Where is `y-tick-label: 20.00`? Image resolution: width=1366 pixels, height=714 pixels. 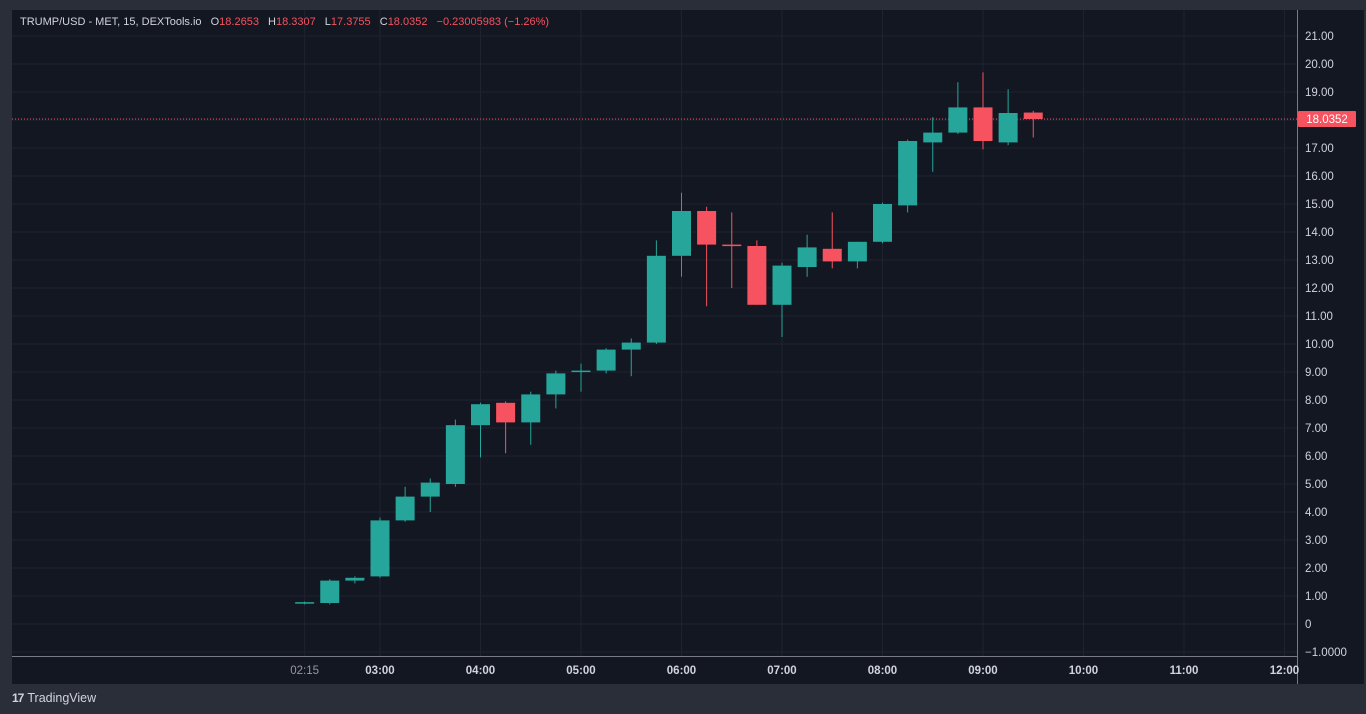
y-tick-label: 20.00 is located at coordinates (1319, 65).